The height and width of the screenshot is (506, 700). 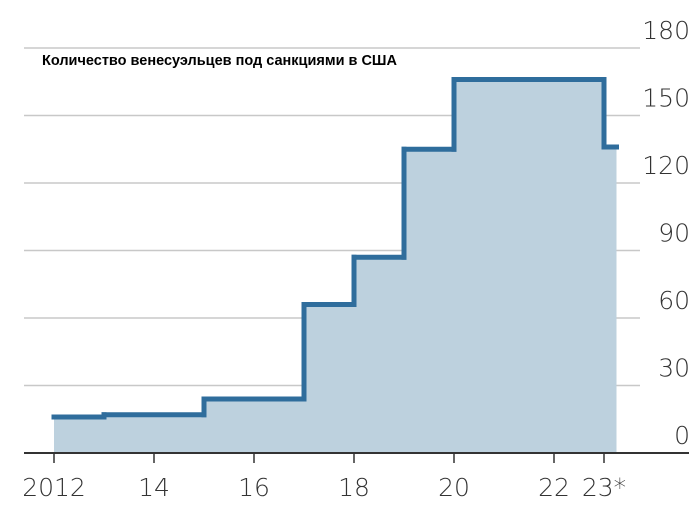 What do you see at coordinates (454, 487) in the screenshot?
I see `x-tick-label: 20` at bounding box center [454, 487].